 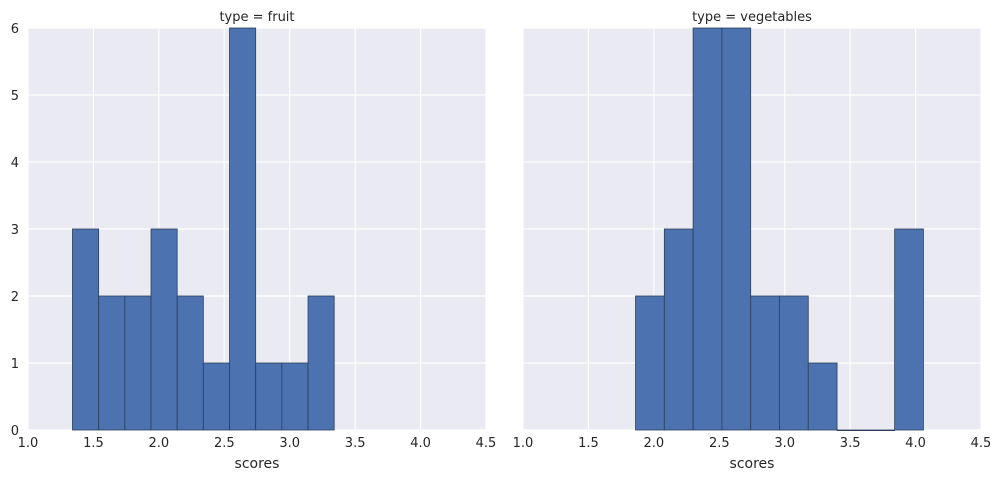 I want to click on fruit-x-tick-label: 4.0, so click(x=420, y=443).